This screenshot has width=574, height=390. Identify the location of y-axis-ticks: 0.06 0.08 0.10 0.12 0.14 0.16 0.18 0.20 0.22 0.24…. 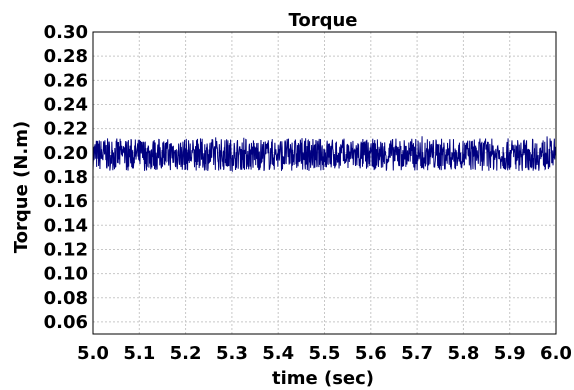
(66, 177).